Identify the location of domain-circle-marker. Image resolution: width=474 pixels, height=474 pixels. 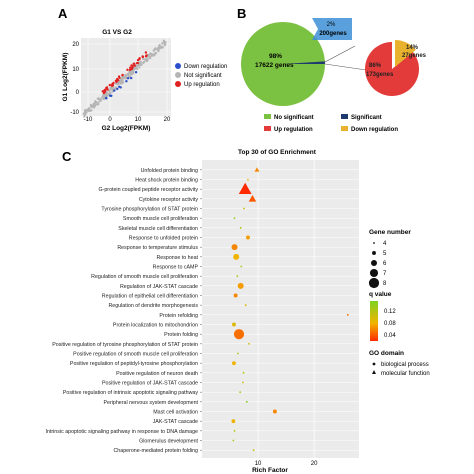
(374, 364).